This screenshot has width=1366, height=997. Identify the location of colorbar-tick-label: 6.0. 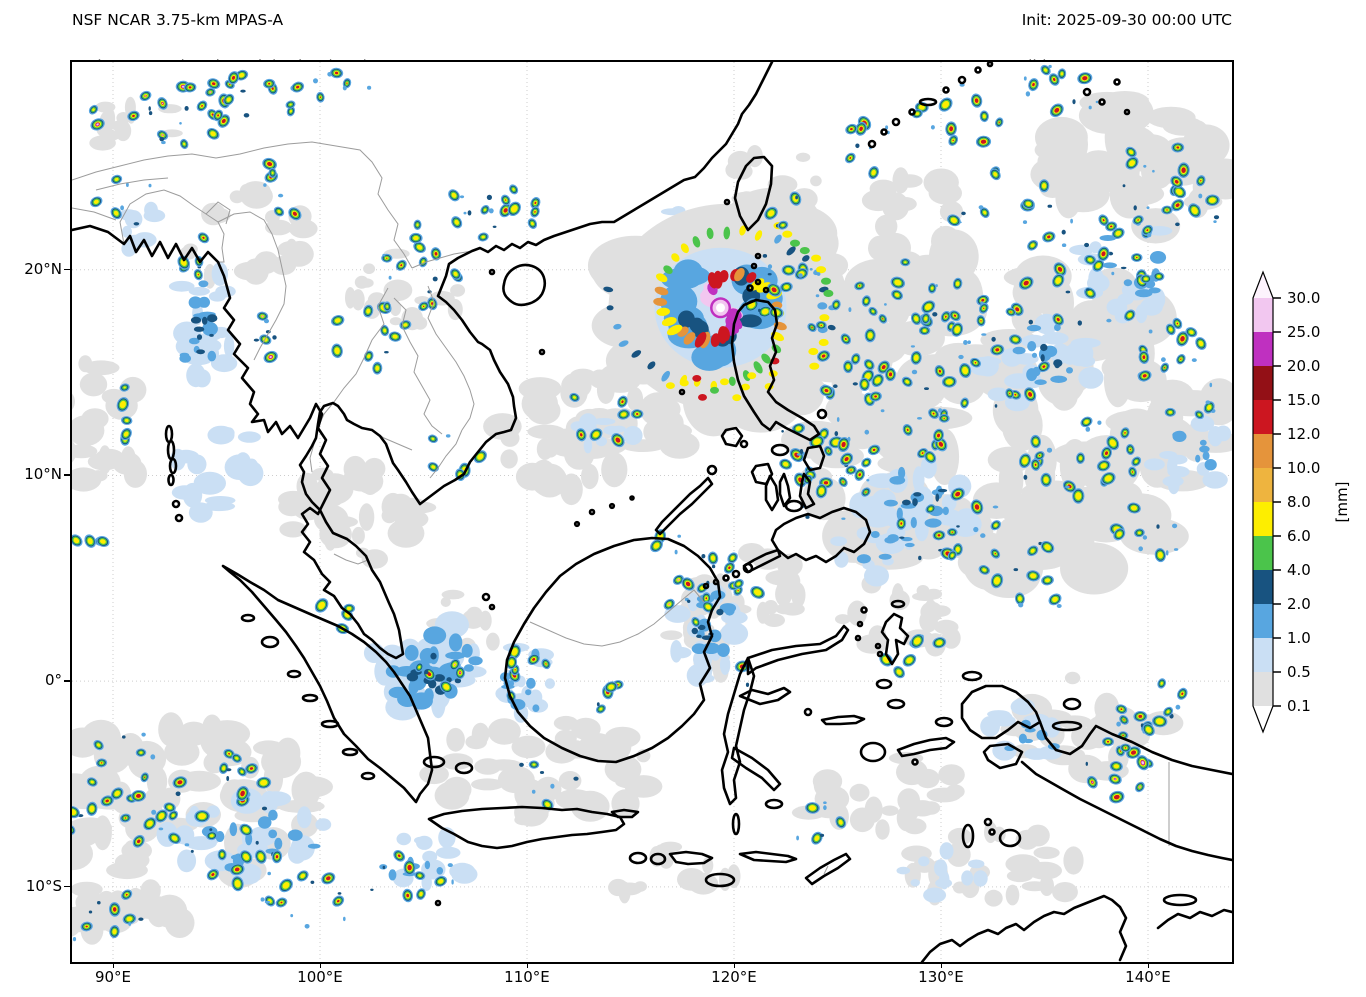
(1299, 536).